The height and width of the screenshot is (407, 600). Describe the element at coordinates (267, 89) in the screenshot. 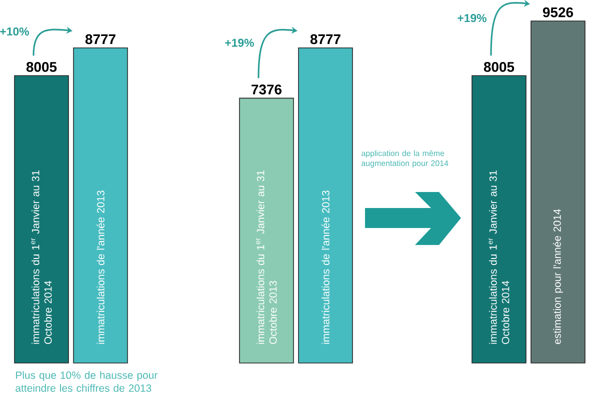

I see `data-label: 7376` at that location.